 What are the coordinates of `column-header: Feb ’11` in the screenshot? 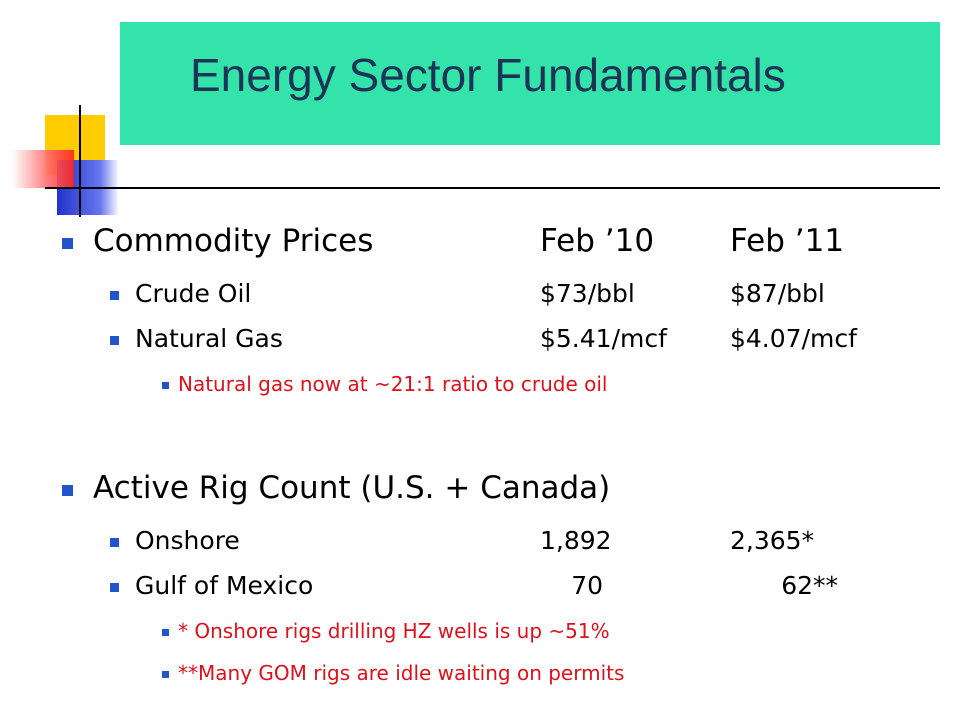 It's located at (787, 241).